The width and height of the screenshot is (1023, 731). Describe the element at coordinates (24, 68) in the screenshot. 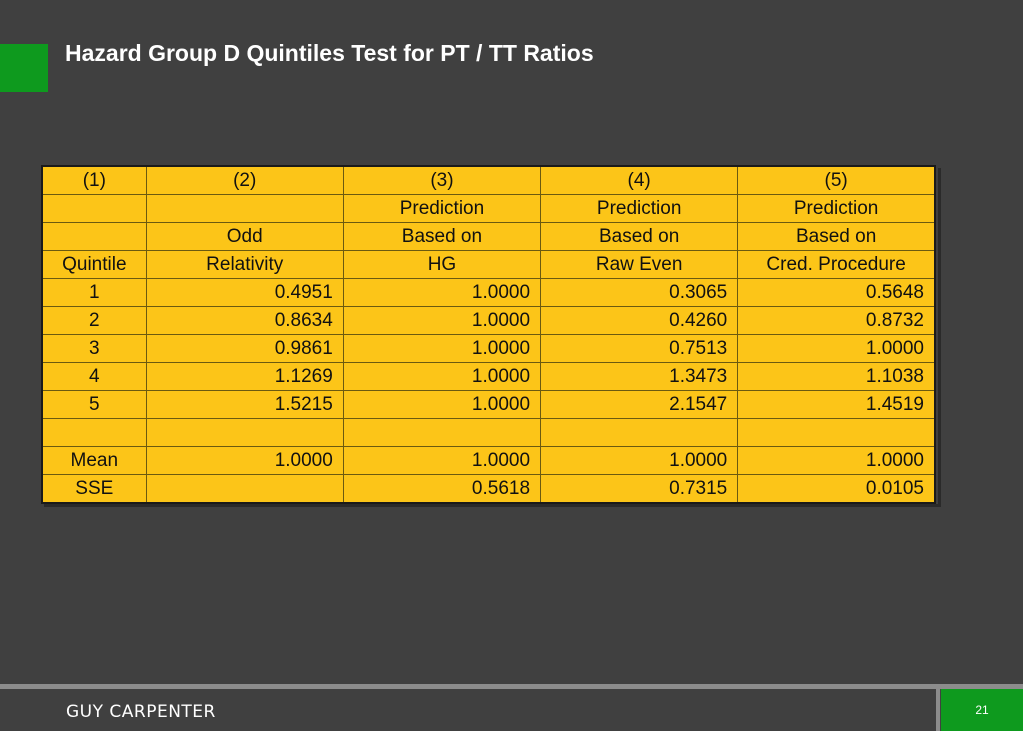

I see `title-accent-square` at that location.